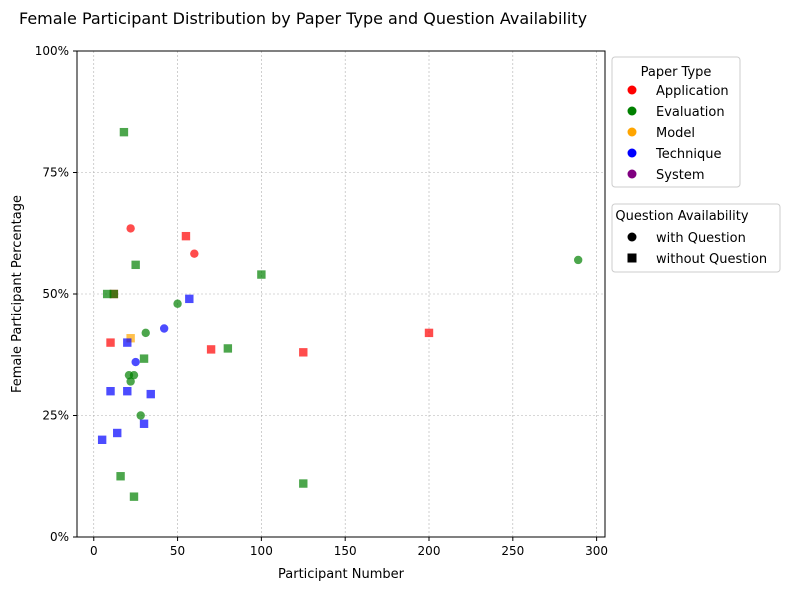 The image size is (790, 589). I want to click on x-tick-label: 50, so click(177, 551).